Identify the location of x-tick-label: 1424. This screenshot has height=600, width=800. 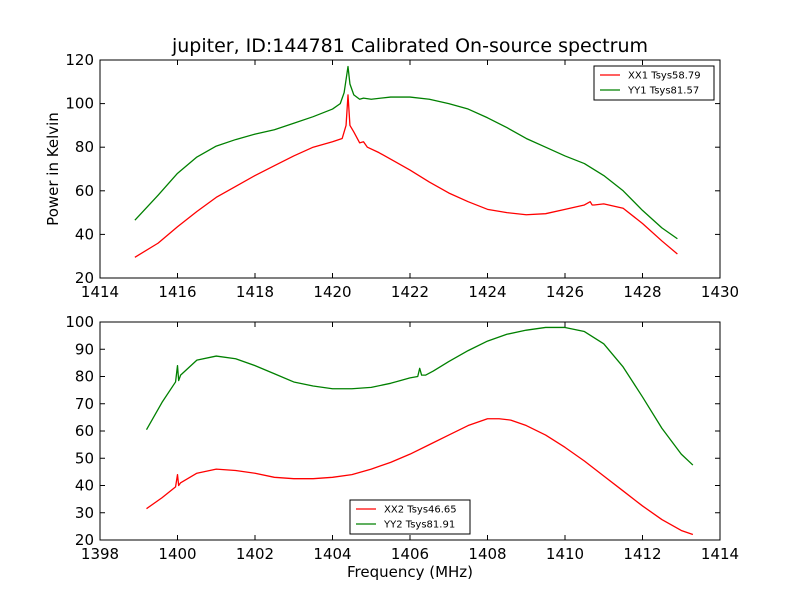
(487, 292).